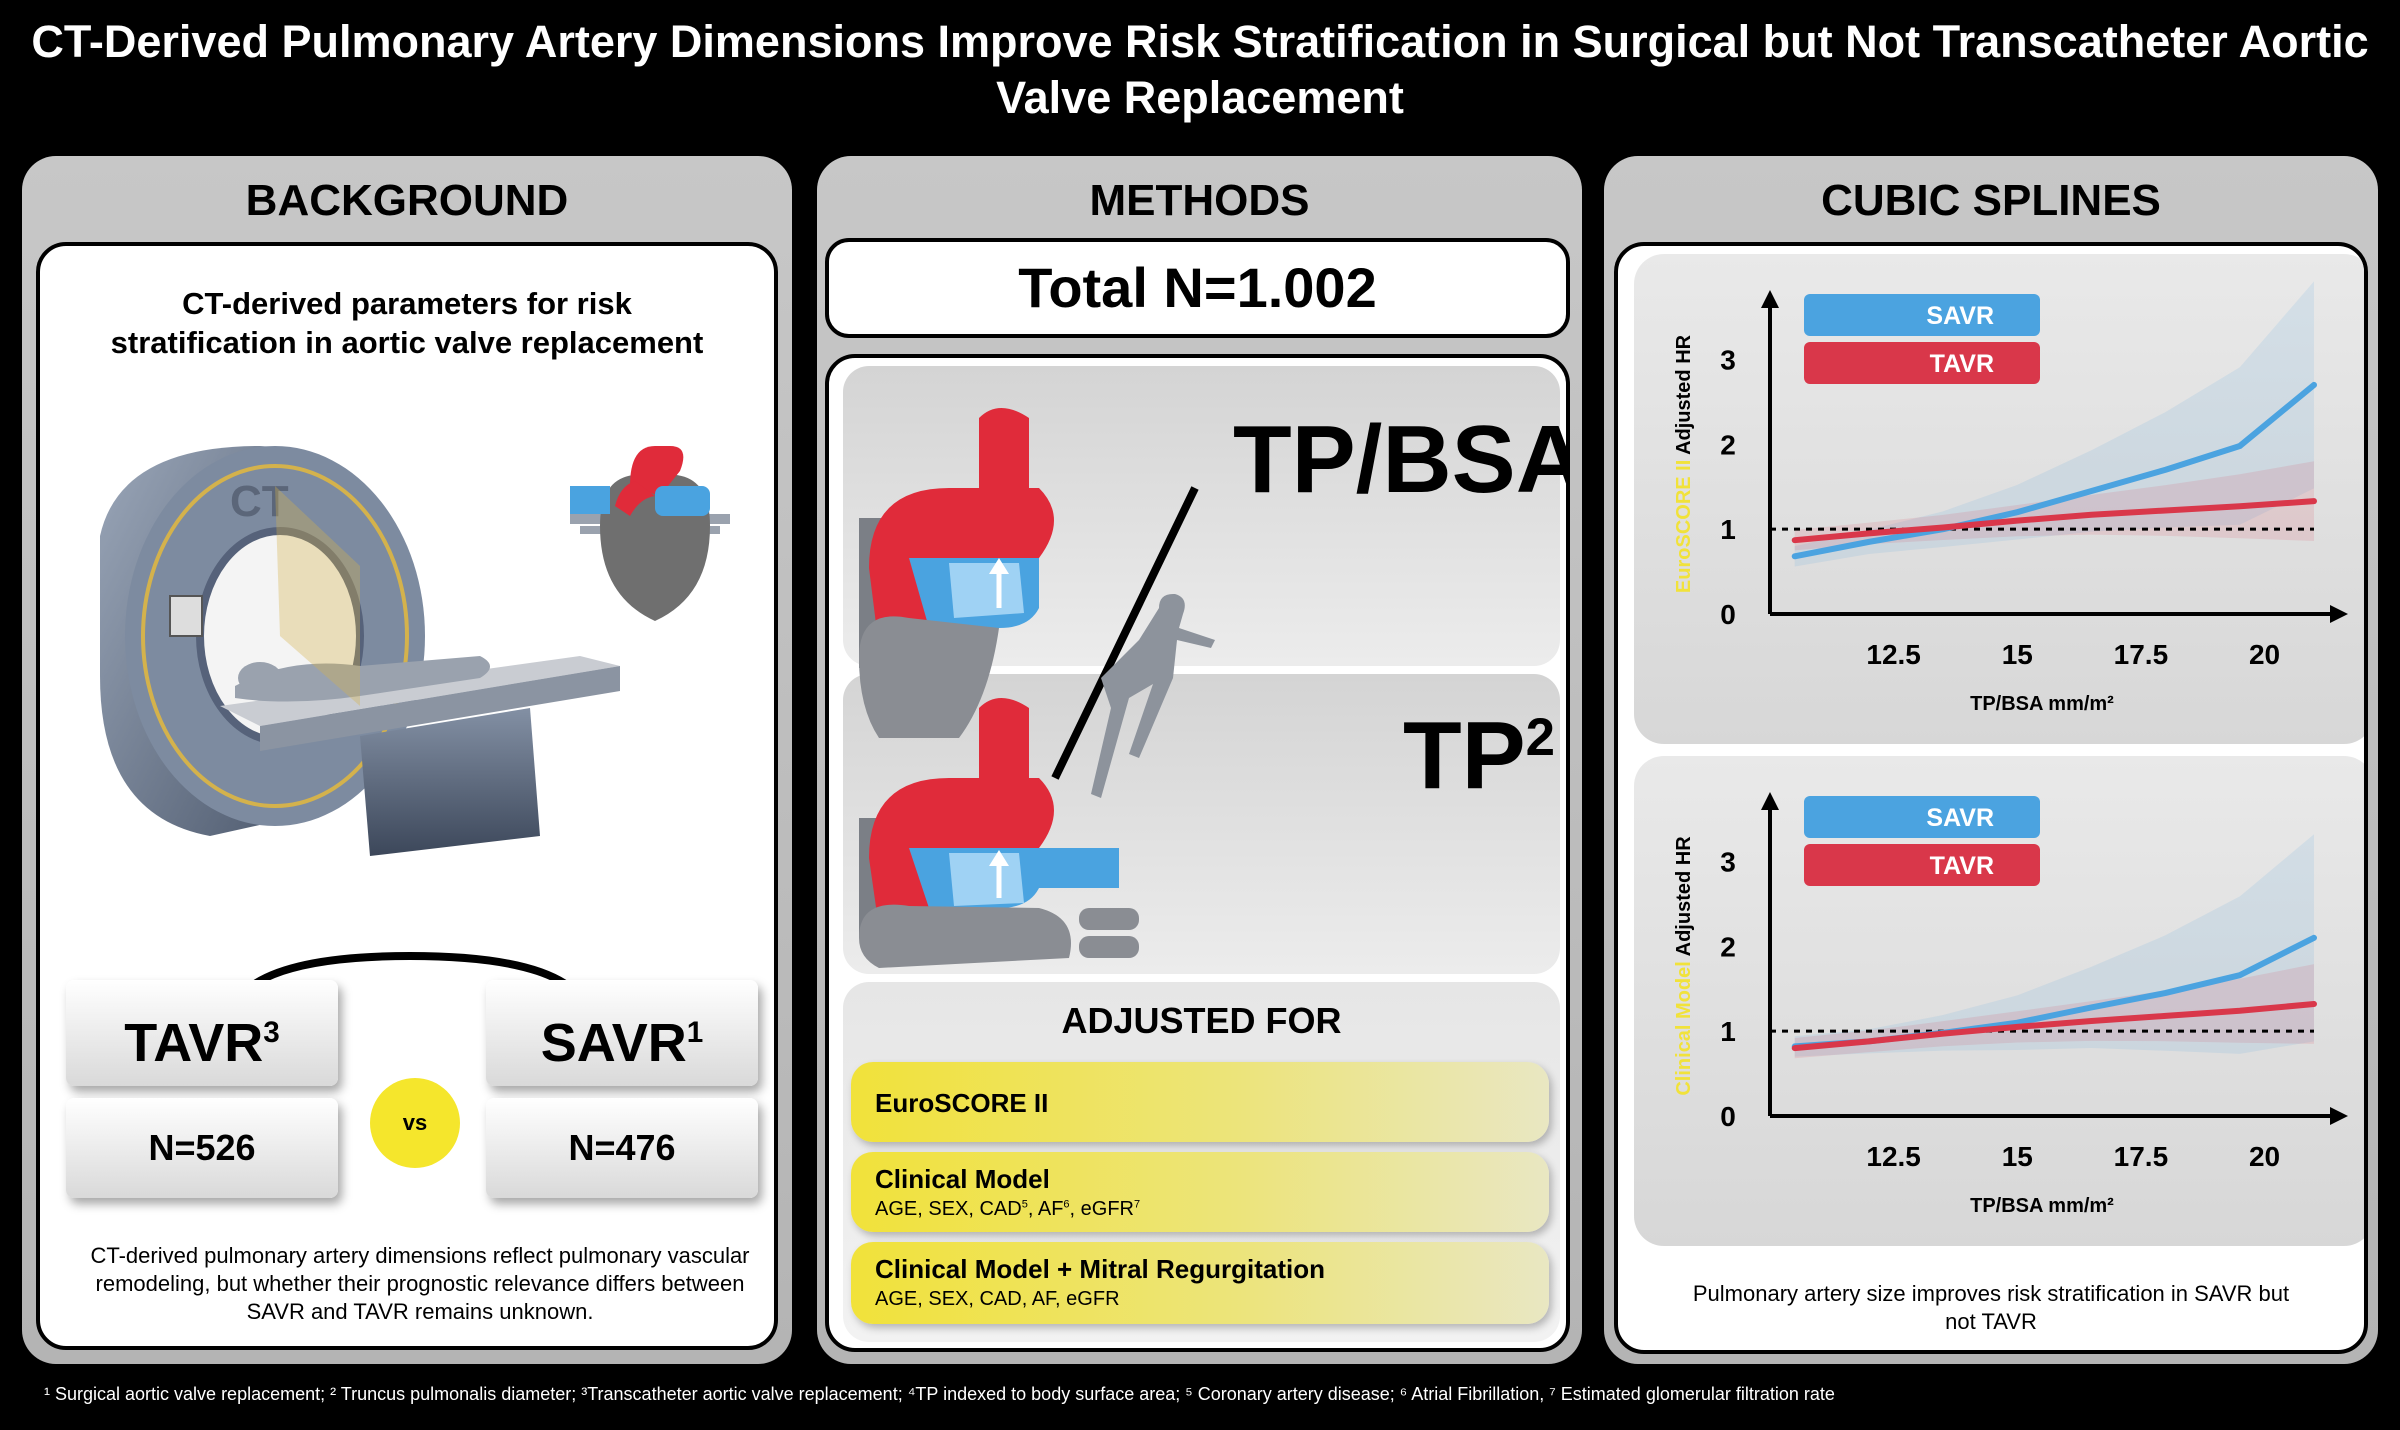  I want to click on tavr-box: TAVR3, so click(202, 1033).